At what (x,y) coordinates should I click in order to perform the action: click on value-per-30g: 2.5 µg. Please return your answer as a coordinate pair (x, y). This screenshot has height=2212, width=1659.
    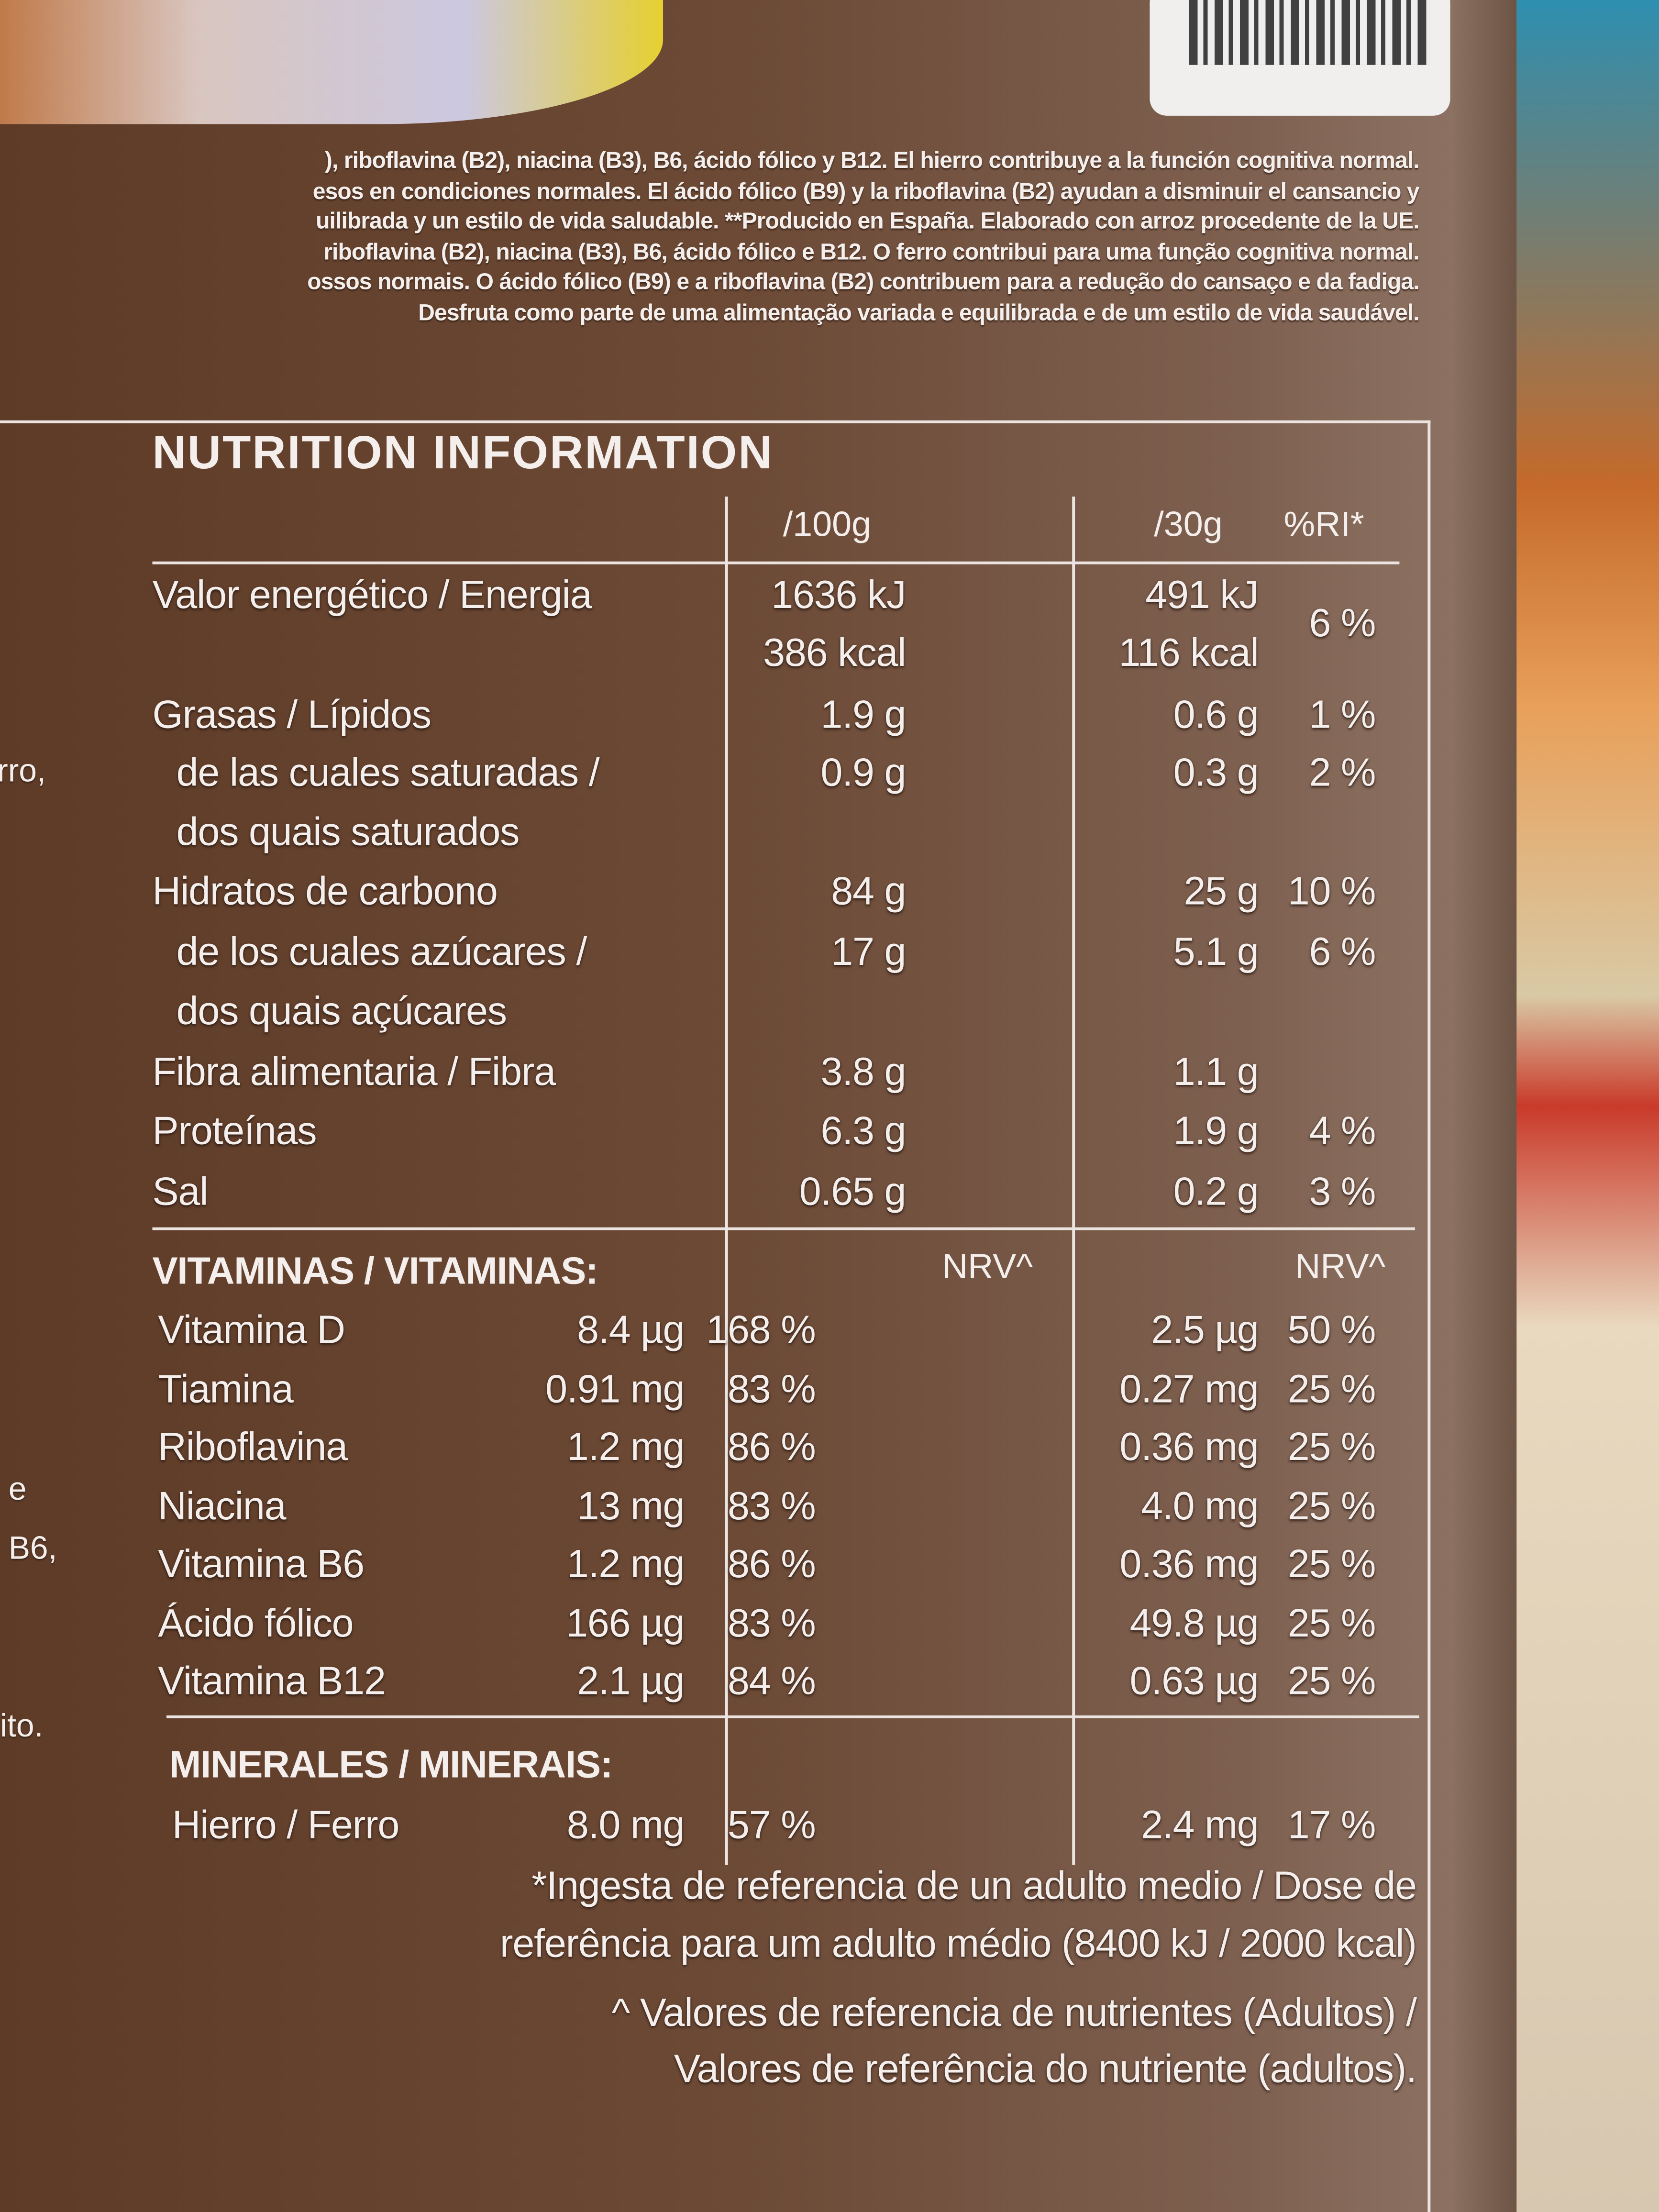
    Looking at the image, I should click on (1205, 1329).